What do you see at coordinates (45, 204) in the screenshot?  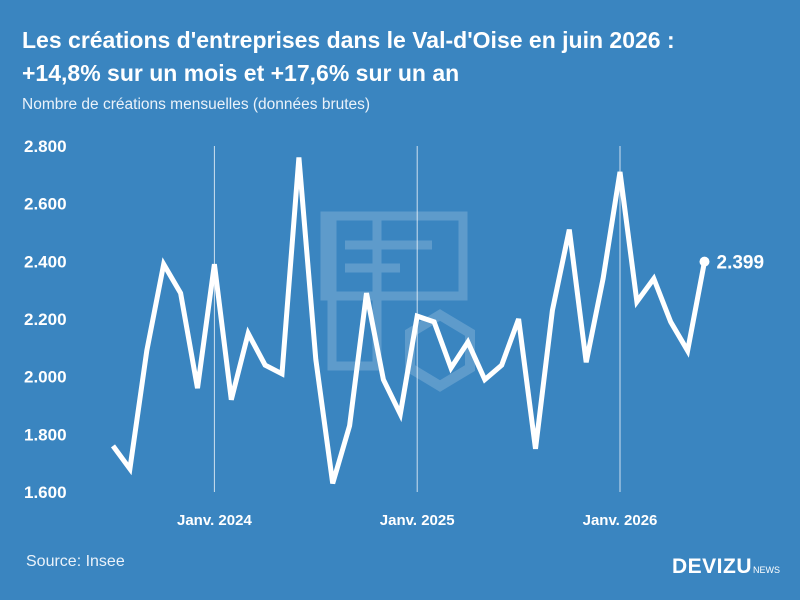 I see `y-tick-label: 2.600` at bounding box center [45, 204].